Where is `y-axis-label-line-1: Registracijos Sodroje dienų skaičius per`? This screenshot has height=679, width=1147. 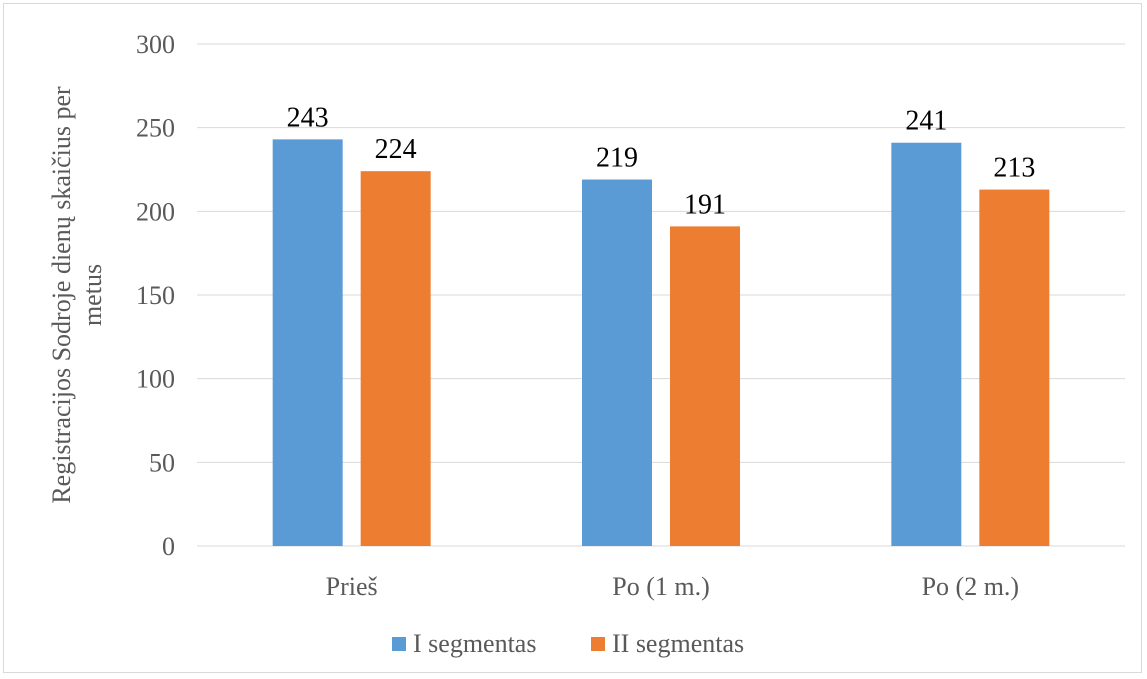 y-axis-label-line-1: Registracijos Sodroje dienų skaičius per is located at coordinates (61, 295).